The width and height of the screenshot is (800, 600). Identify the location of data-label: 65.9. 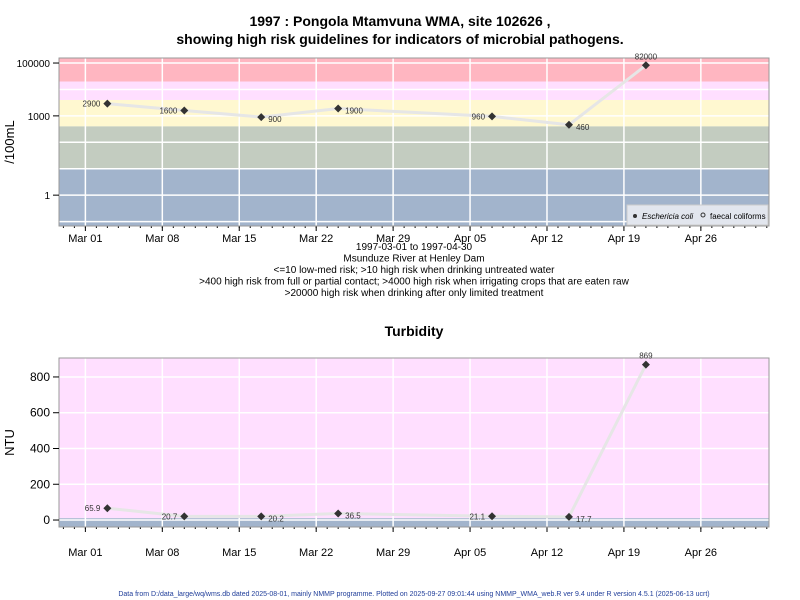
(93, 508).